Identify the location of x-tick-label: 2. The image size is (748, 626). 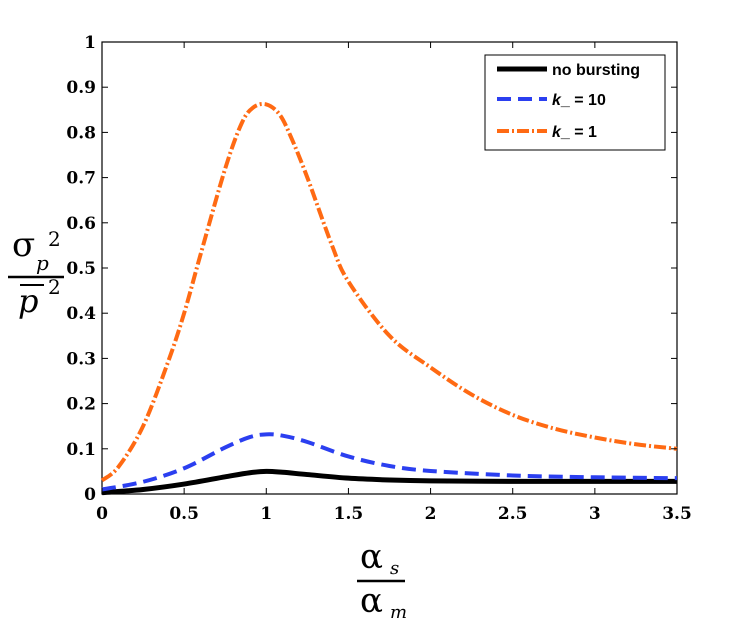
(431, 514).